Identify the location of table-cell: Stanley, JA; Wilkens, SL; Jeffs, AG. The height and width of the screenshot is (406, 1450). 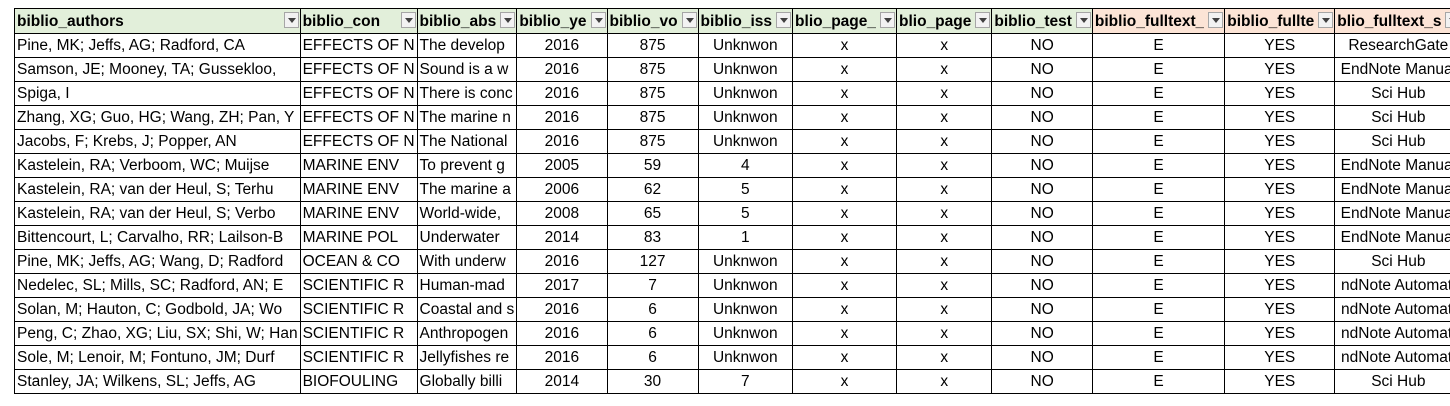
(157, 381).